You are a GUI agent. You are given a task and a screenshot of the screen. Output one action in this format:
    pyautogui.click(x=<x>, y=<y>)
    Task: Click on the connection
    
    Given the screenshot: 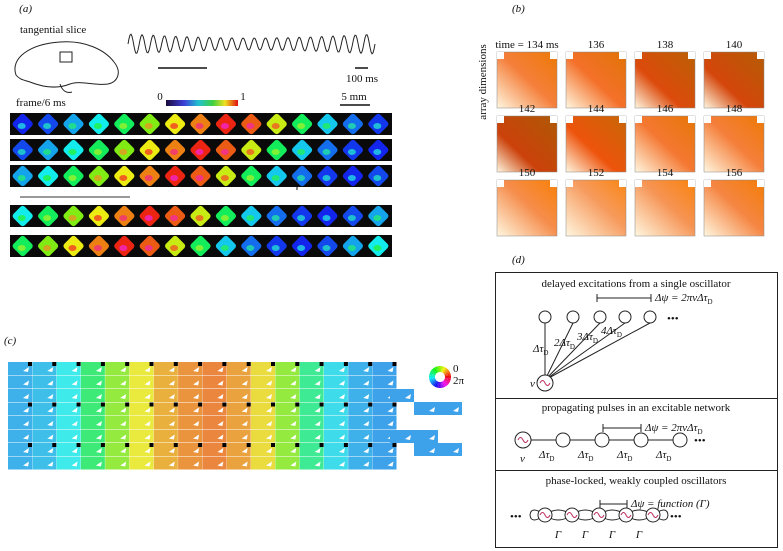 What is the action you would take?
    pyautogui.click(x=585, y=351)
    